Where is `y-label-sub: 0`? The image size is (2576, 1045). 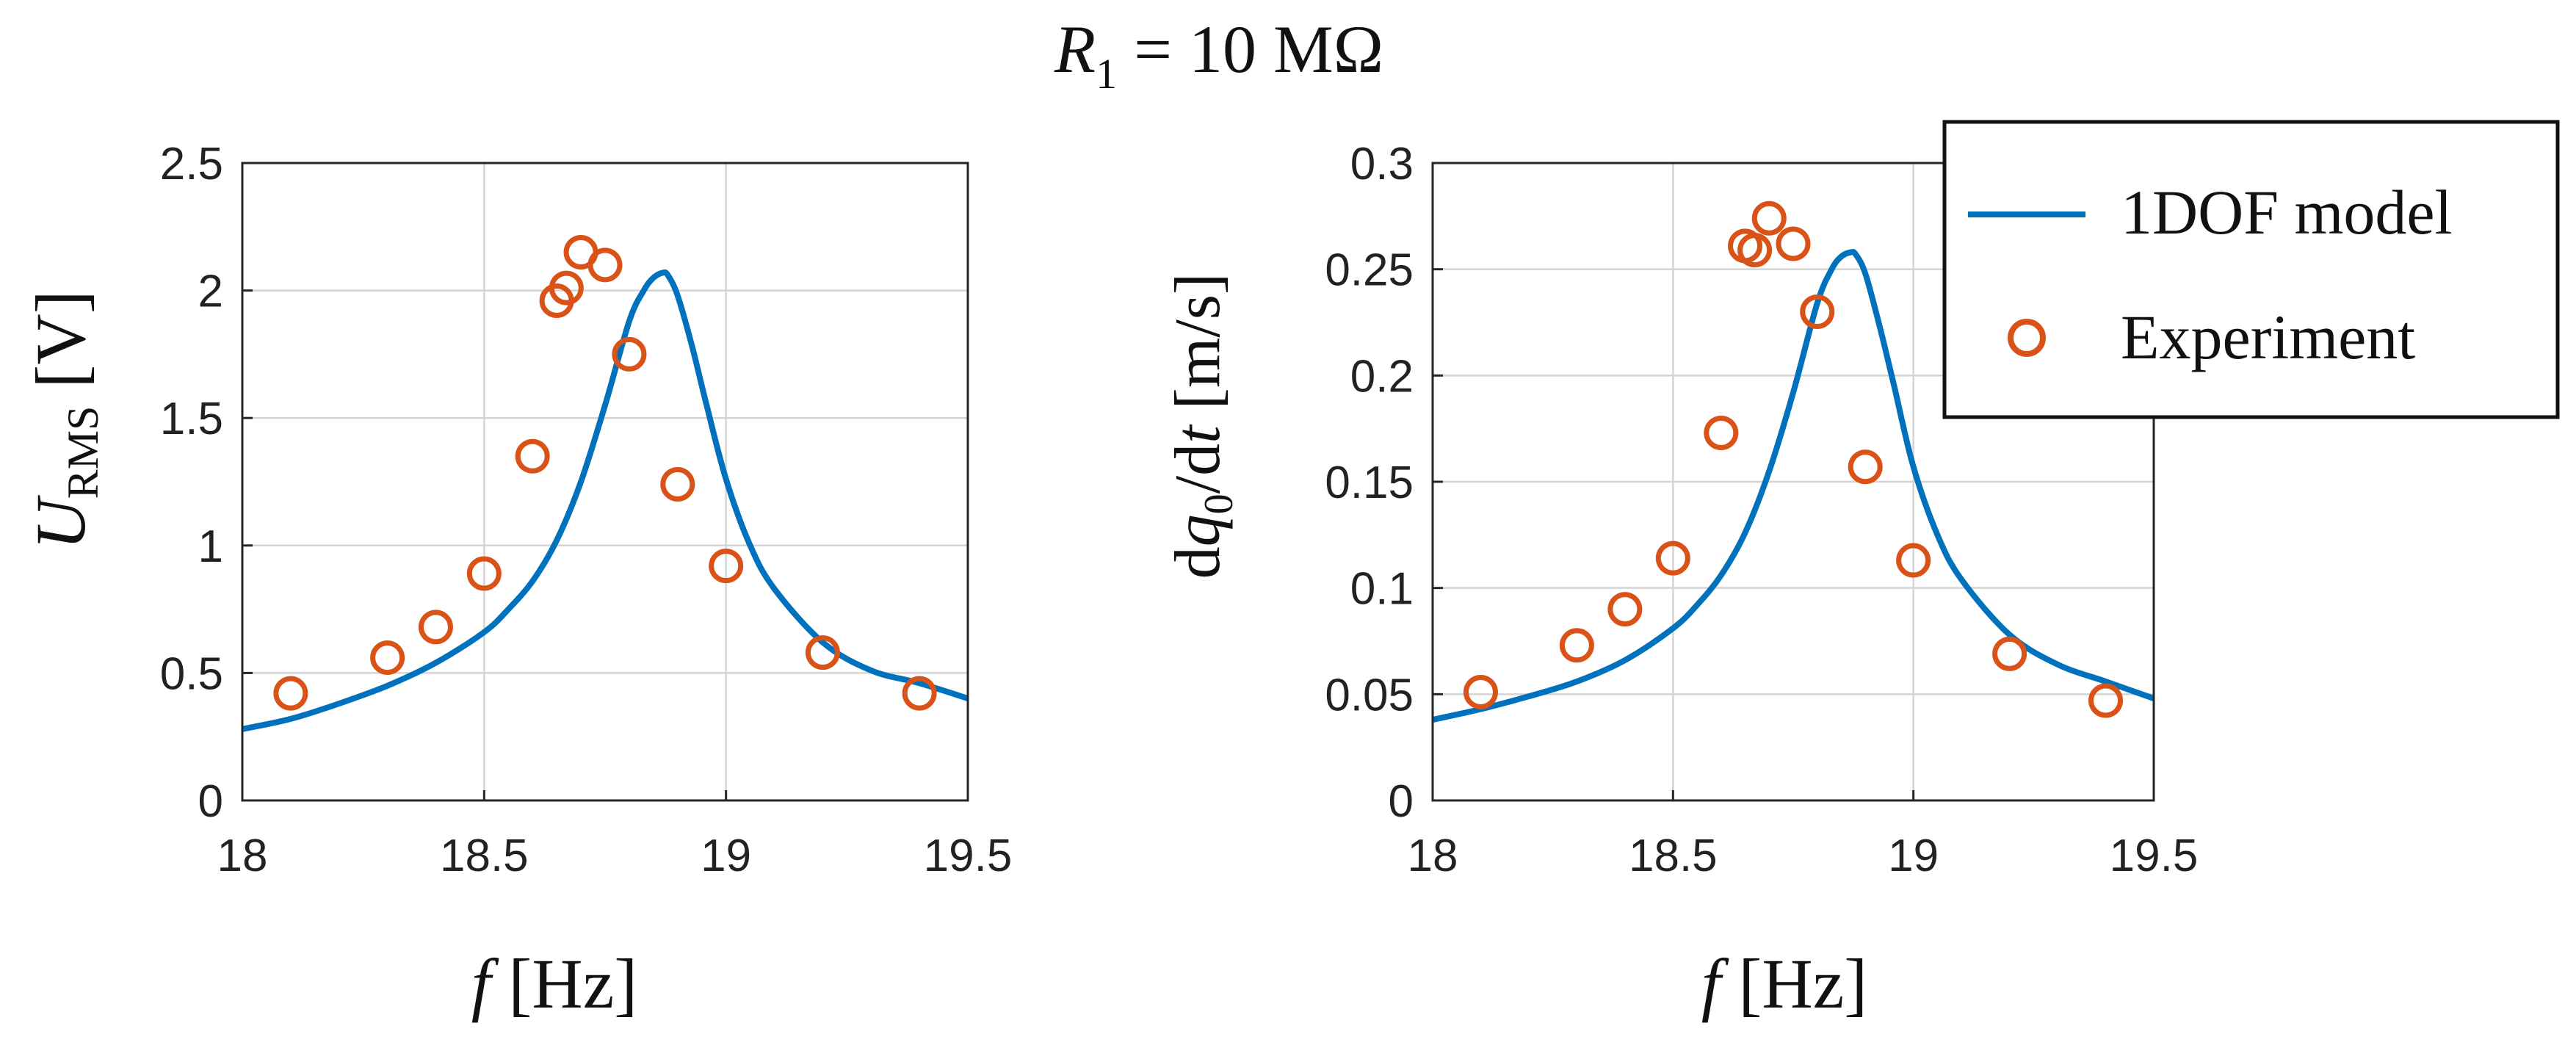
y-label-sub: 0 is located at coordinates (1219, 503).